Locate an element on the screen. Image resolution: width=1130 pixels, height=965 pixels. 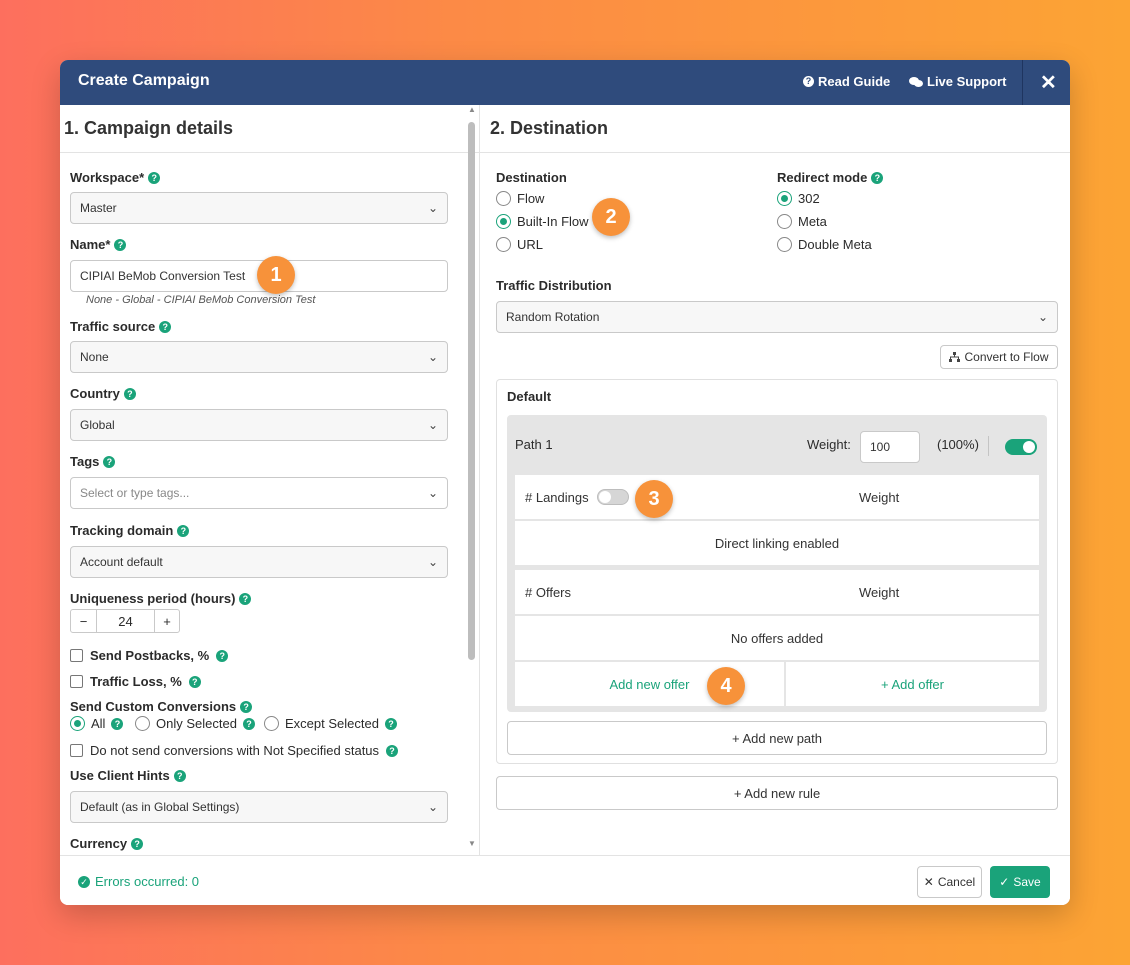
annotation-badge-3: 3 is located at coordinates (654, 499).